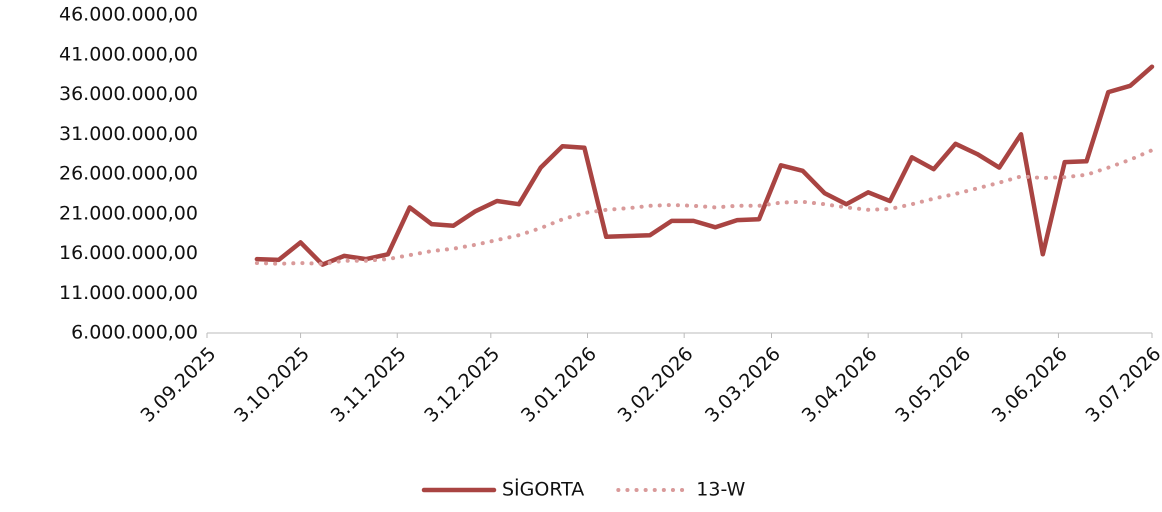 This screenshot has width=1162, height=512. Describe the element at coordinates (128, 54) in the screenshot. I see `y-tick-label: 41.000.000,00` at that location.